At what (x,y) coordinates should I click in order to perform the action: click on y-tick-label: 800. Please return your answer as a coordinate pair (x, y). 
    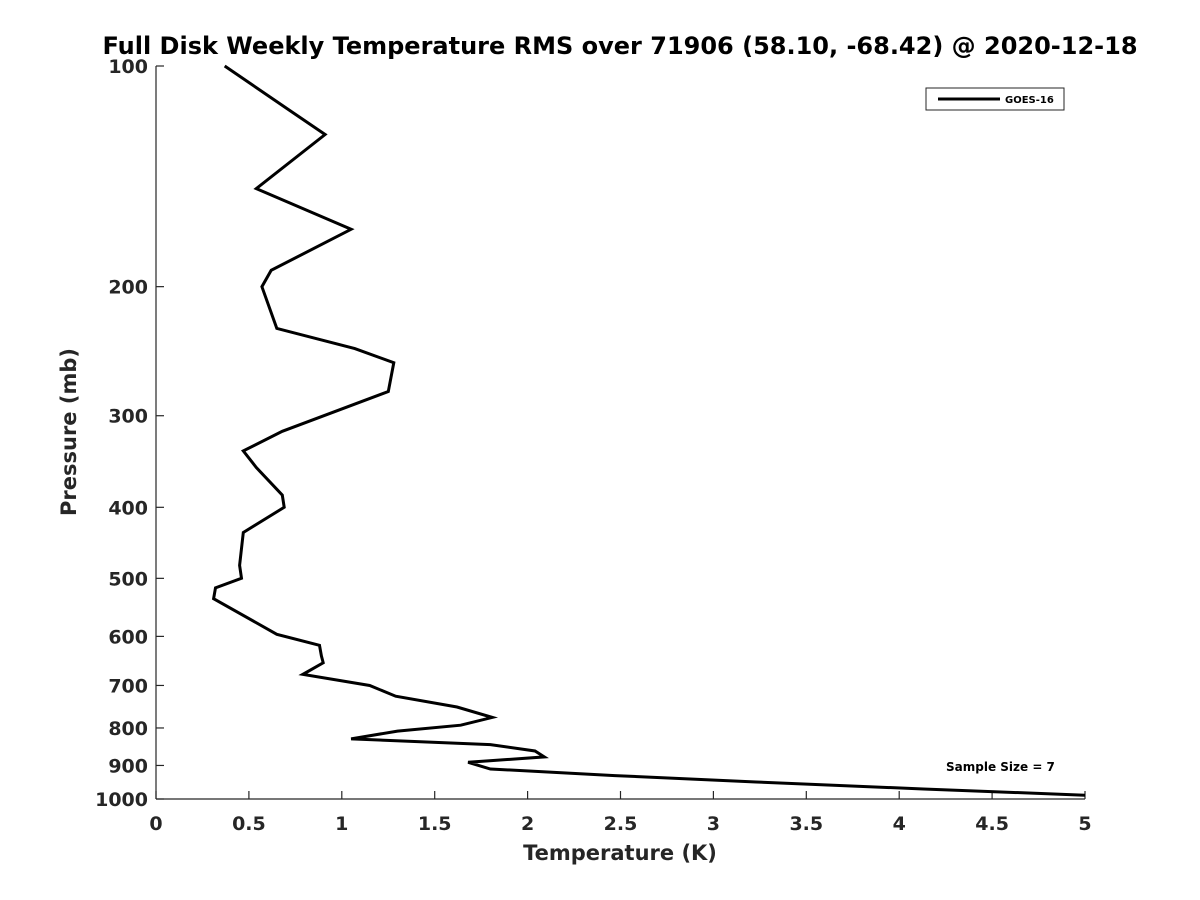
    Looking at the image, I should click on (128, 729).